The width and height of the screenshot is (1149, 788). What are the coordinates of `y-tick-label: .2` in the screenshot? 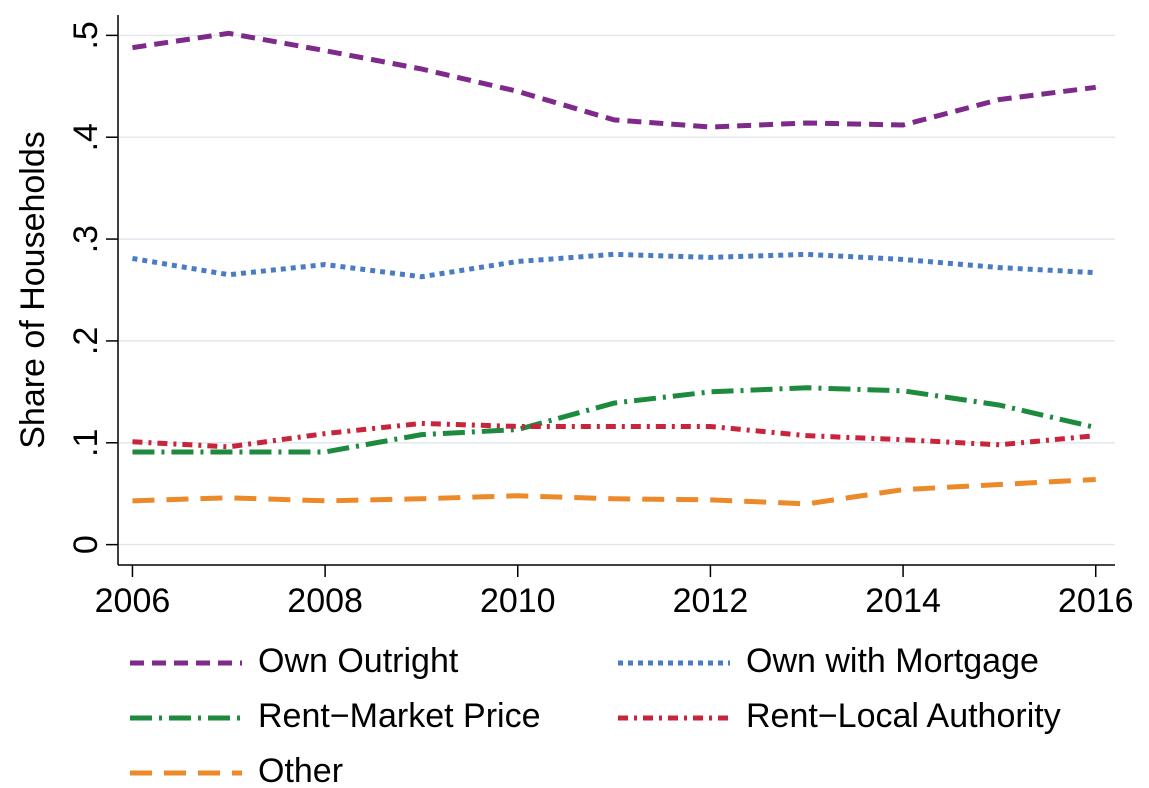 It's located at (86, 341).